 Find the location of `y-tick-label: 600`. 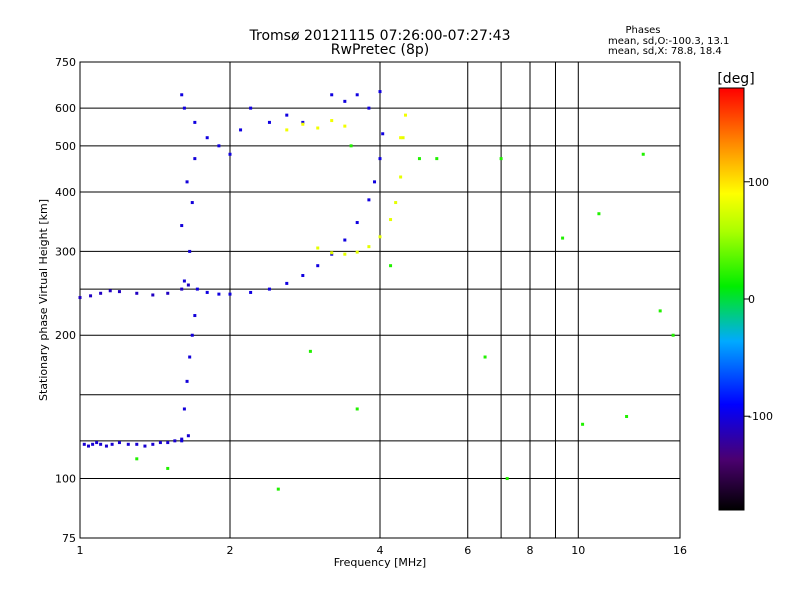

y-tick-label: 600 is located at coordinates (65, 108).